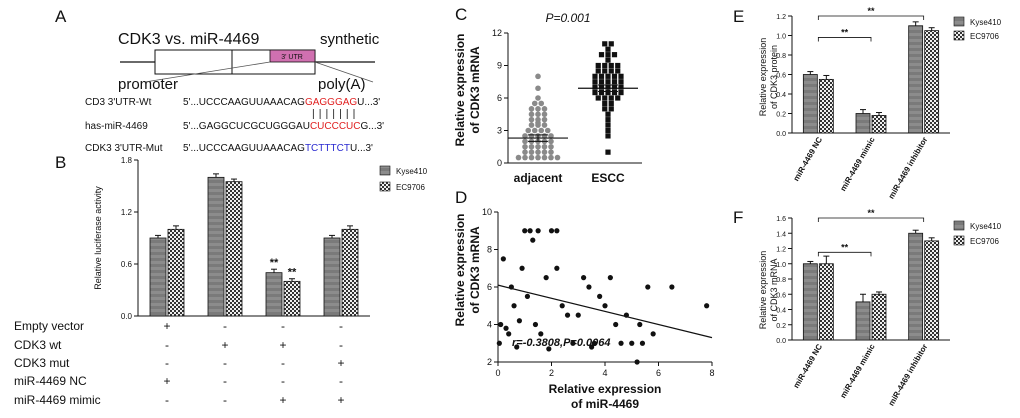 Image resolution: width=1020 pixels, height=418 pixels. I want to click on y-tick-label: 4, so click(489, 325).